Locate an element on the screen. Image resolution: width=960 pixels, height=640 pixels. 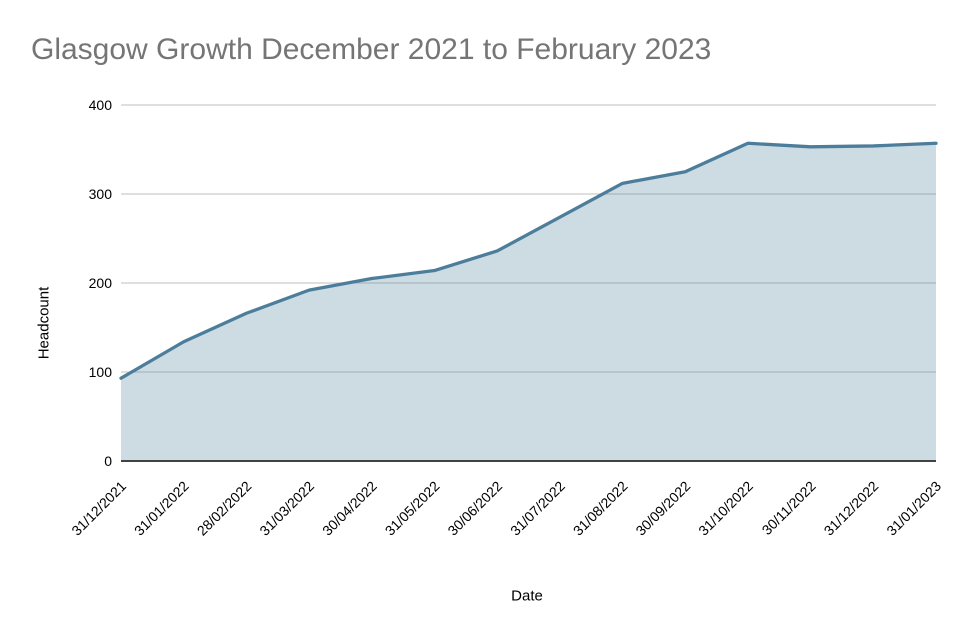
x-tick-label: 31/10/2022 is located at coordinates (725, 508).